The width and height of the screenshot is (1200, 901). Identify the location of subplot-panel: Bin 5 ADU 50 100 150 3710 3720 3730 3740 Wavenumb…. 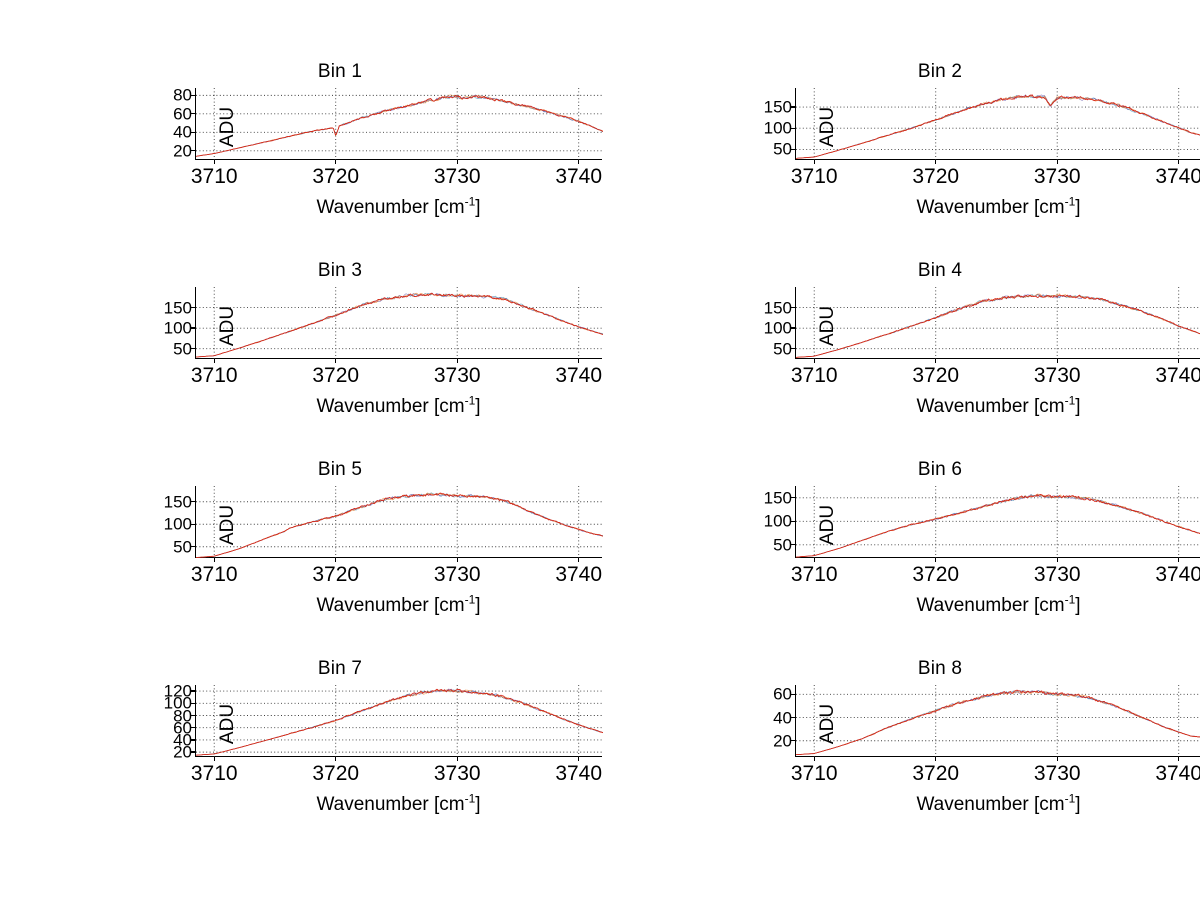
(340, 552).